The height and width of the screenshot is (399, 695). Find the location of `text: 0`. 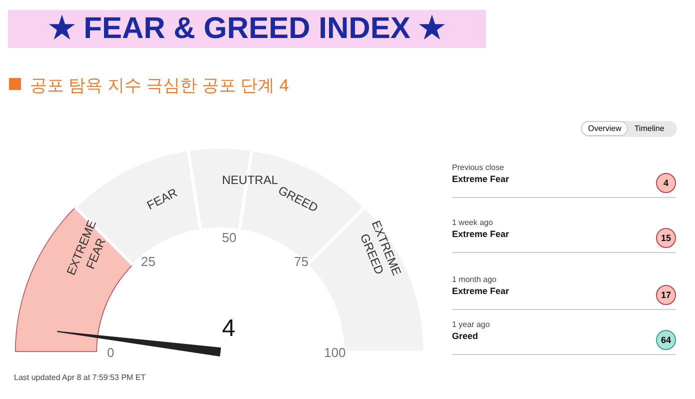

text: 0 is located at coordinates (110, 352).